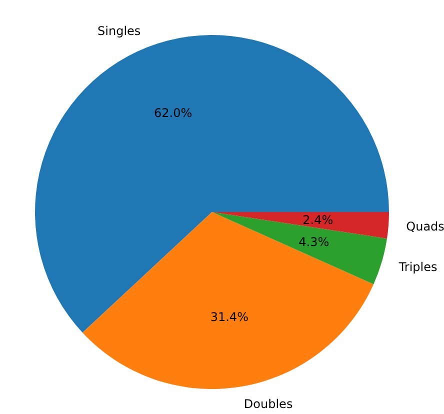 This screenshot has height=414, width=444. What do you see at coordinates (318, 219) in the screenshot?
I see `data-label: 2.4%` at bounding box center [318, 219].